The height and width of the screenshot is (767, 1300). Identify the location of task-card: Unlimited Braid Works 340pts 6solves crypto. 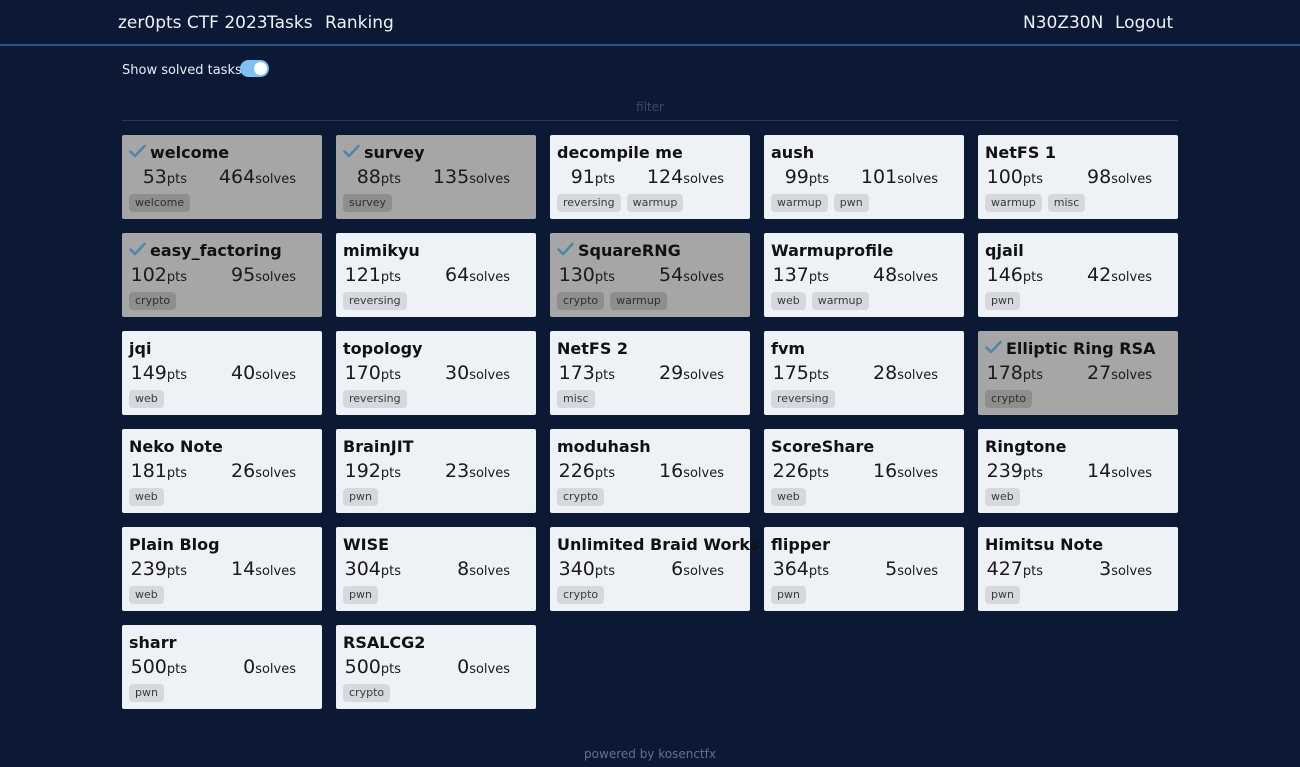
(655, 569).